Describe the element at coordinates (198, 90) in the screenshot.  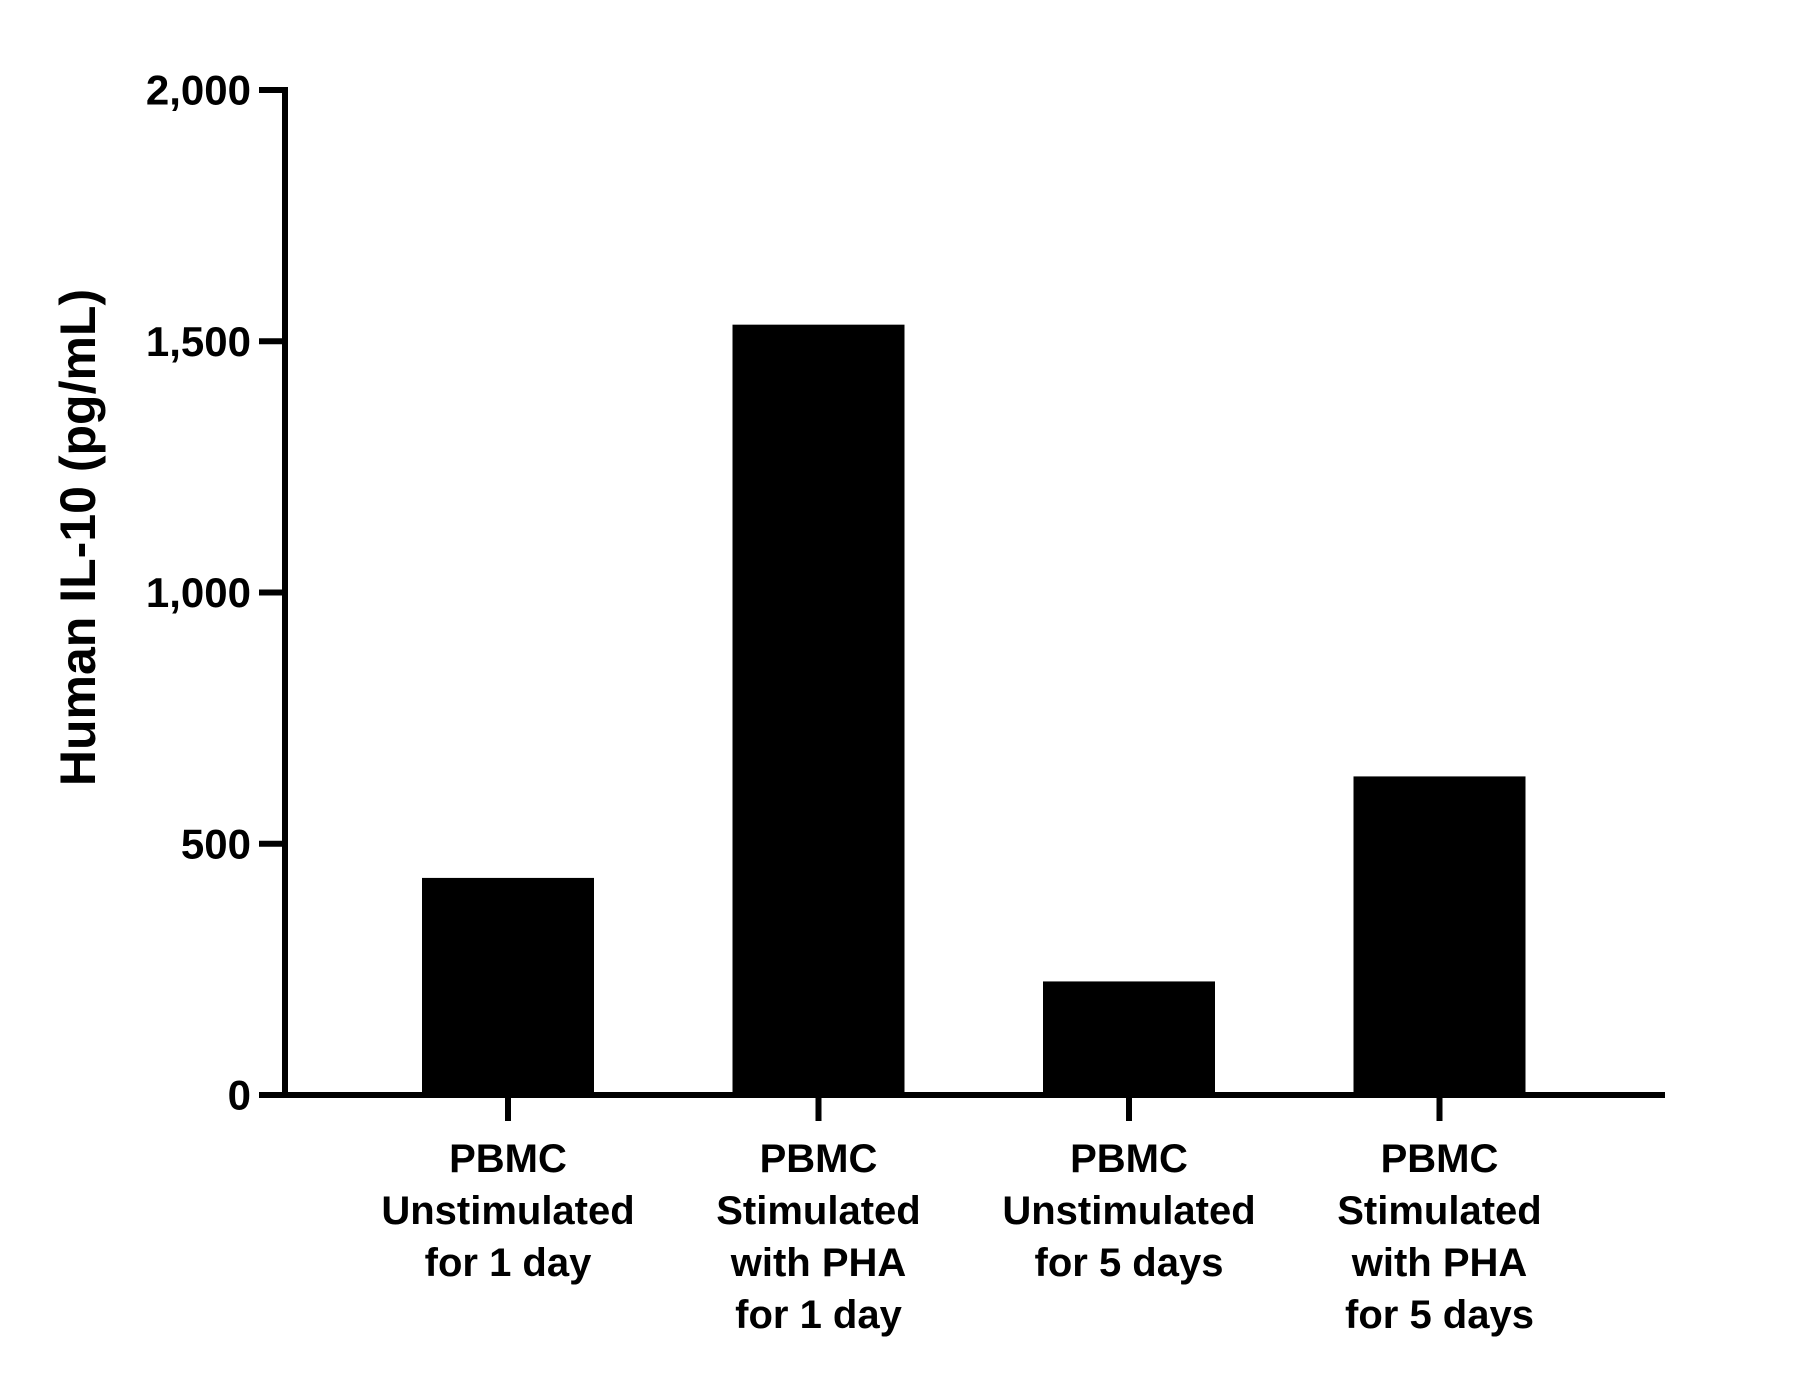
I see `y-tick-label: 2,000` at that location.